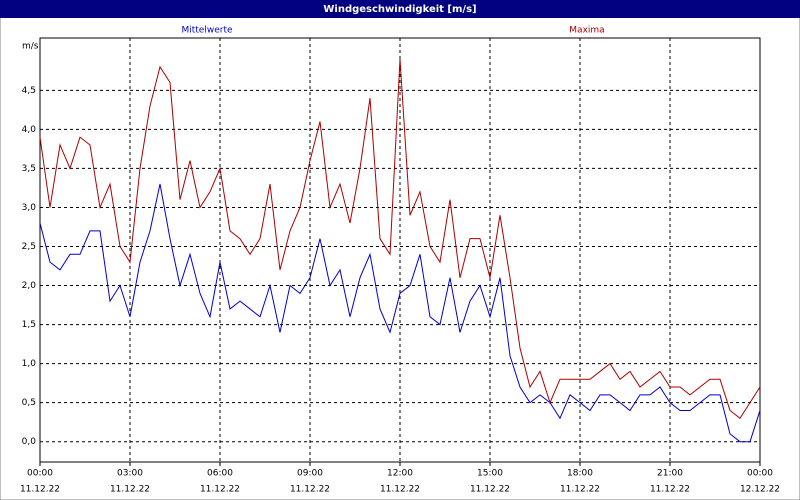  I want to click on y-tick-label: 4,0, so click(29, 130).